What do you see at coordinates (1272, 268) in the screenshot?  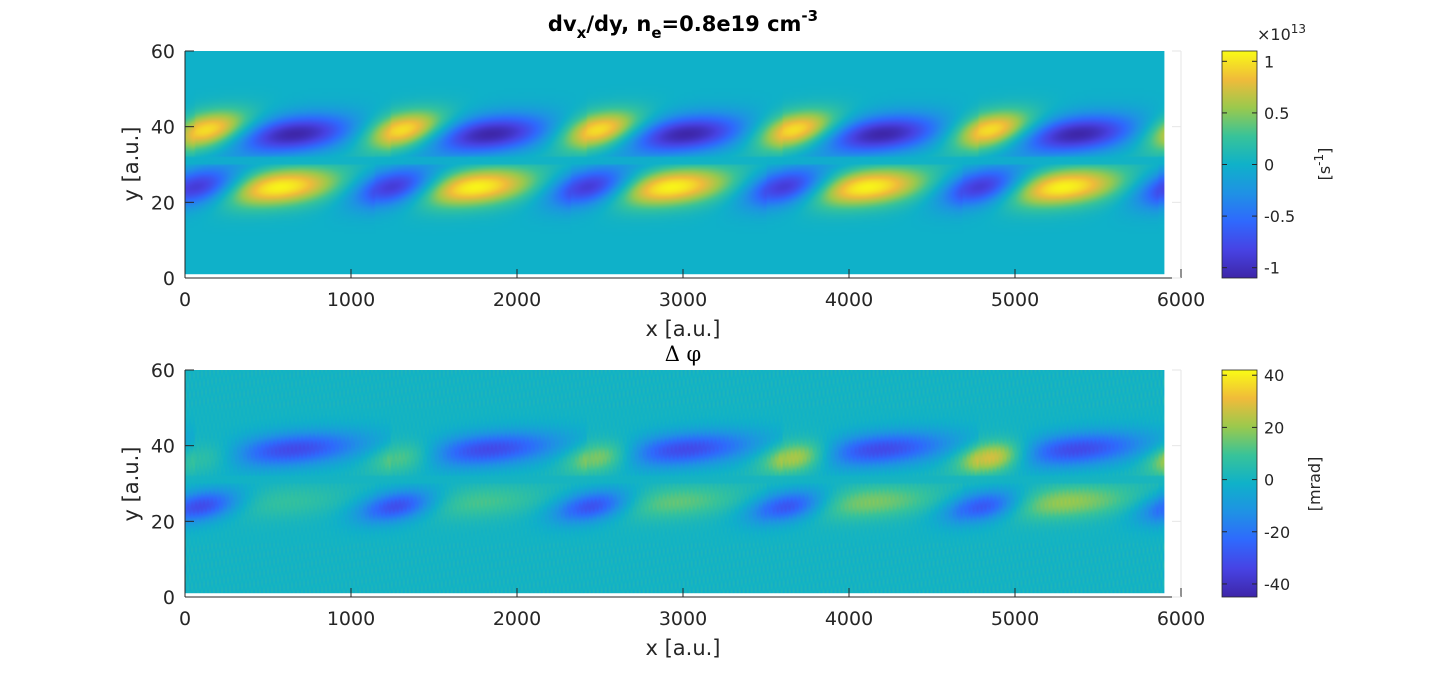 I see `colorbar-tick-label: -1` at bounding box center [1272, 268].